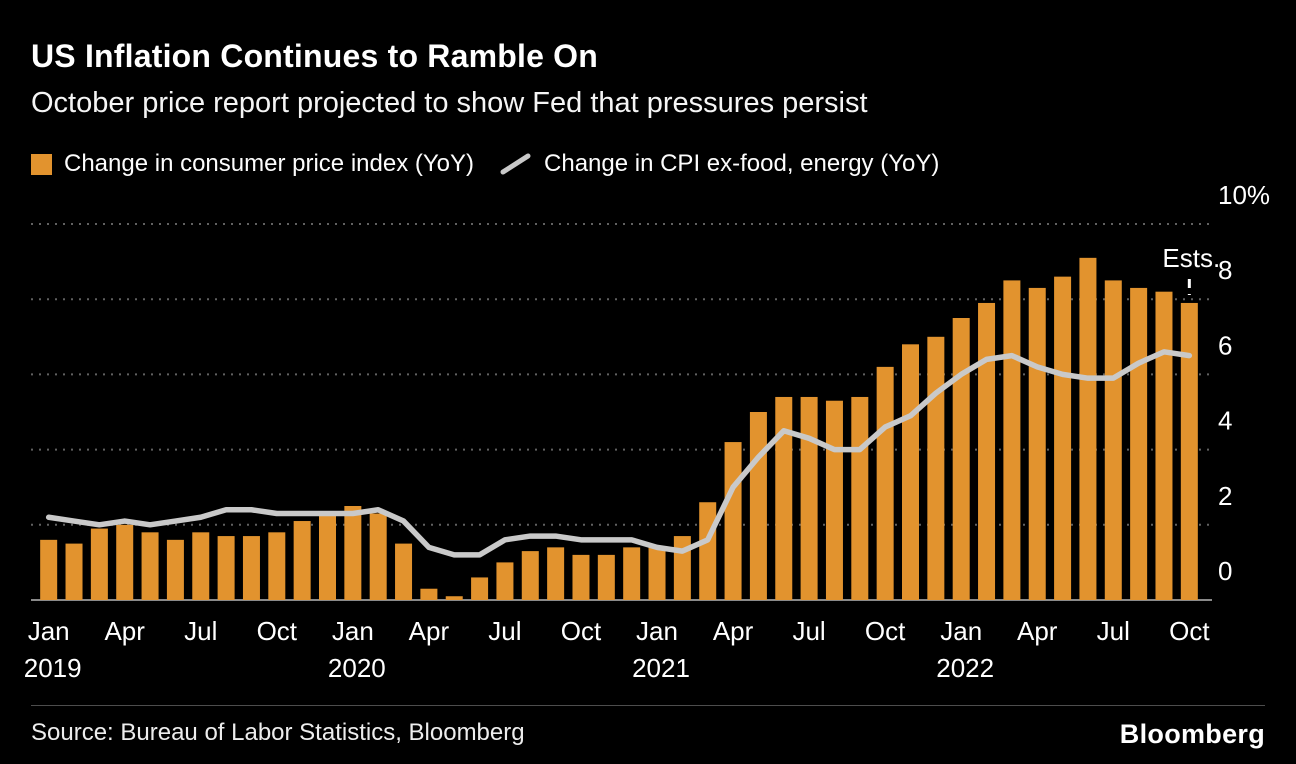  Describe the element at coordinates (1244, 197) in the screenshot. I see `y-tick-label: 10%` at that location.